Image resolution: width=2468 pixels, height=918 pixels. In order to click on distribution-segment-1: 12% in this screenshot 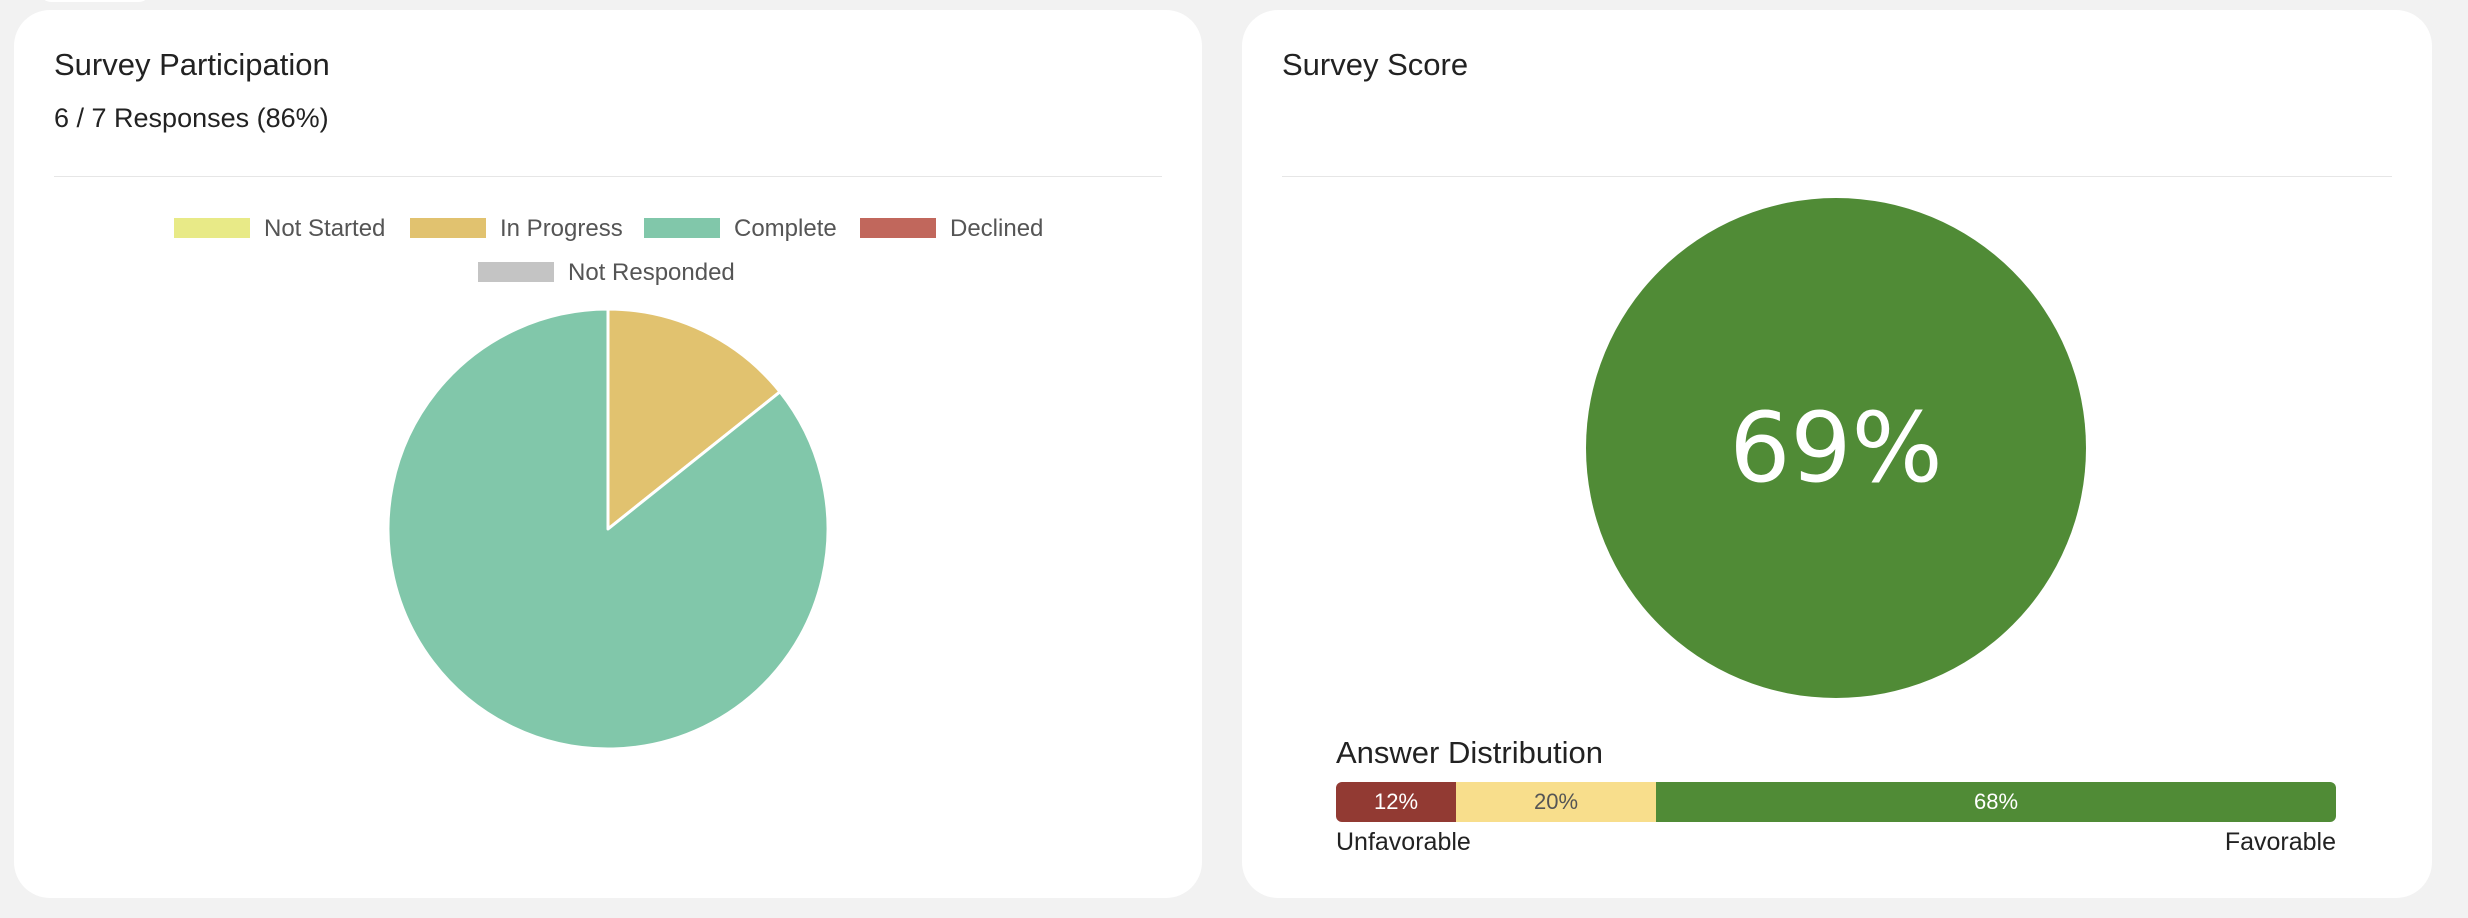, I will do `click(1396, 802)`.